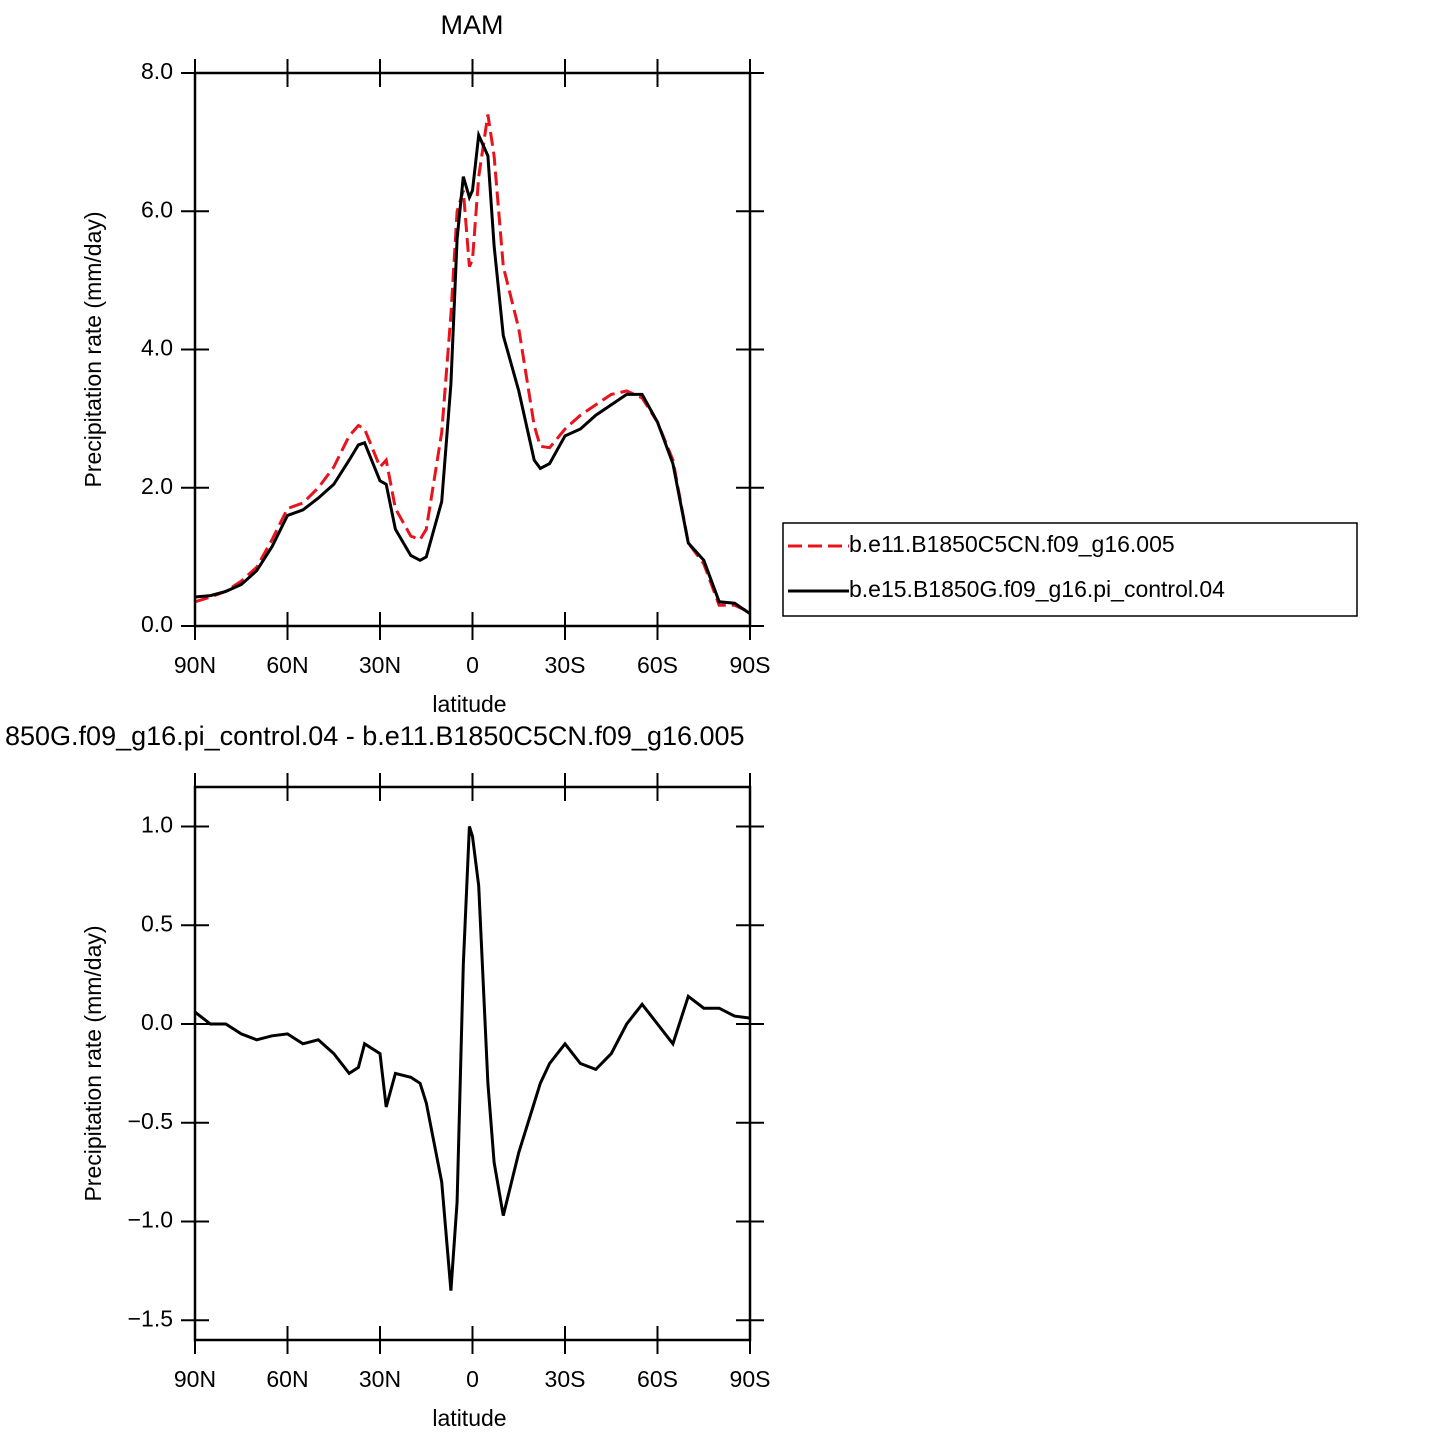 The width and height of the screenshot is (1441, 1441). Describe the element at coordinates (157, 71) in the screenshot. I see `y-tick-label: 8.0` at that location.